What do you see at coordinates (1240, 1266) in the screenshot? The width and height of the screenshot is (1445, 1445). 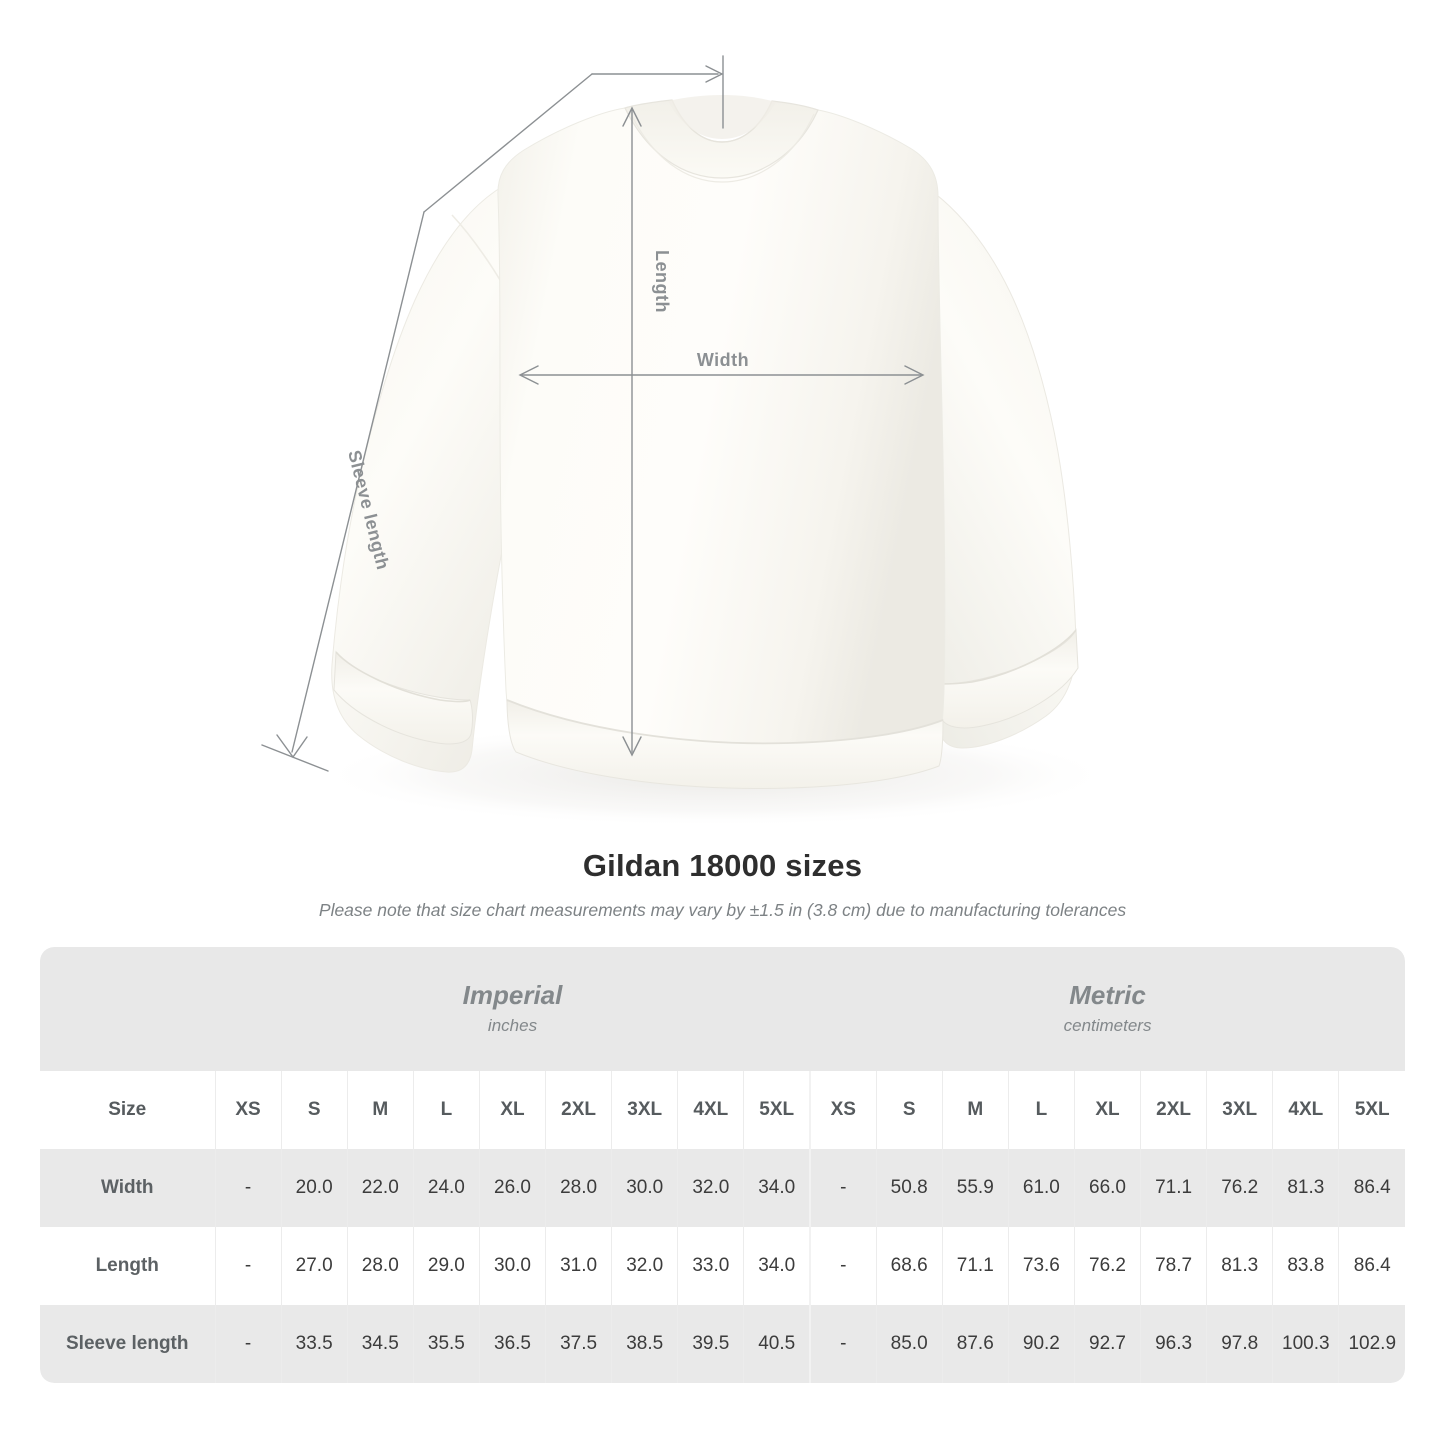 I see `cell-length-metric-3xl: 81.3` at bounding box center [1240, 1266].